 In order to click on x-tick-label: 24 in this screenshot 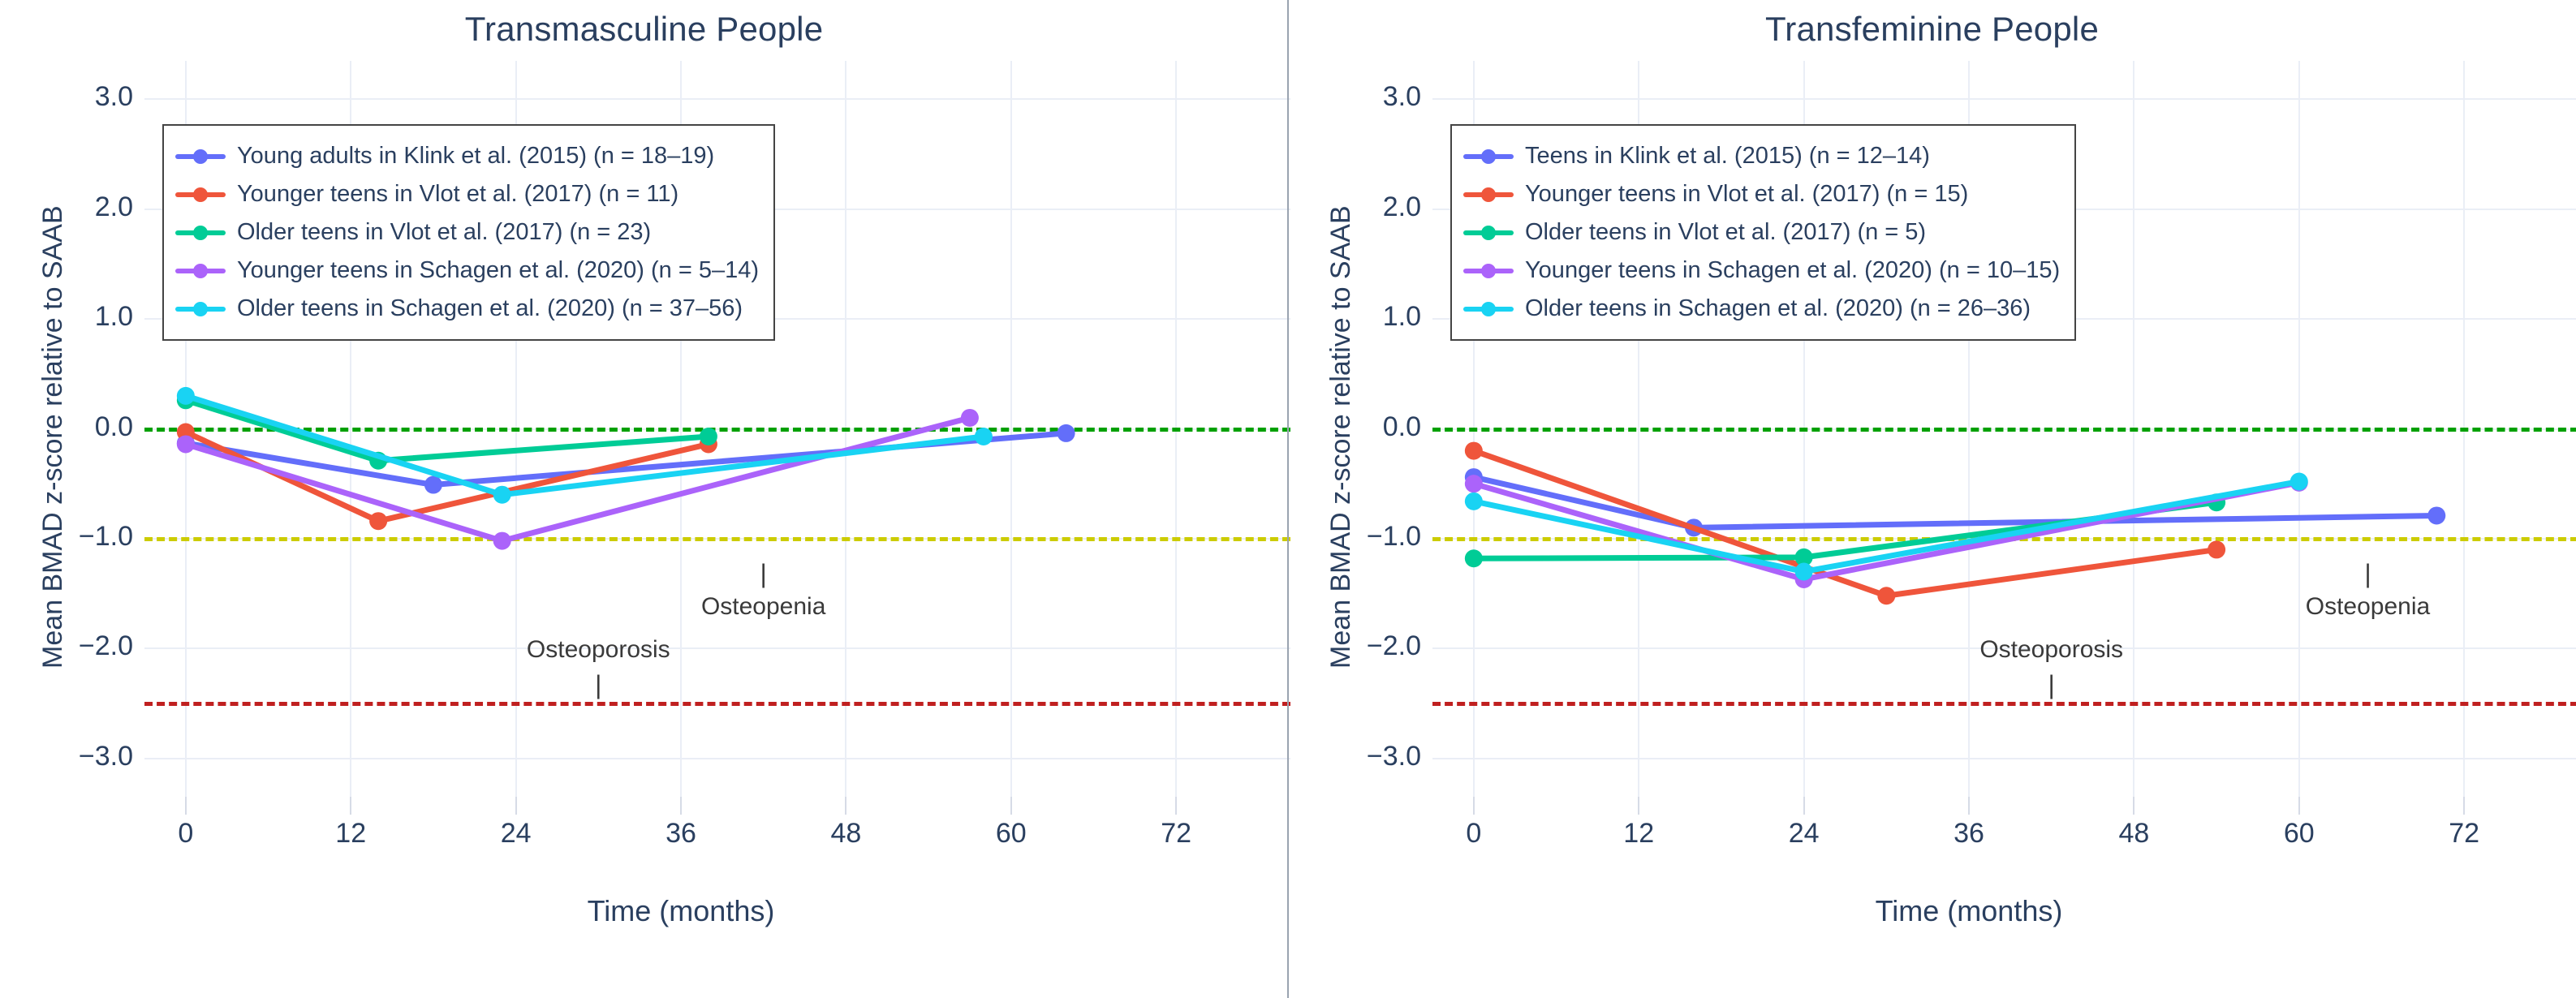, I will do `click(516, 833)`.